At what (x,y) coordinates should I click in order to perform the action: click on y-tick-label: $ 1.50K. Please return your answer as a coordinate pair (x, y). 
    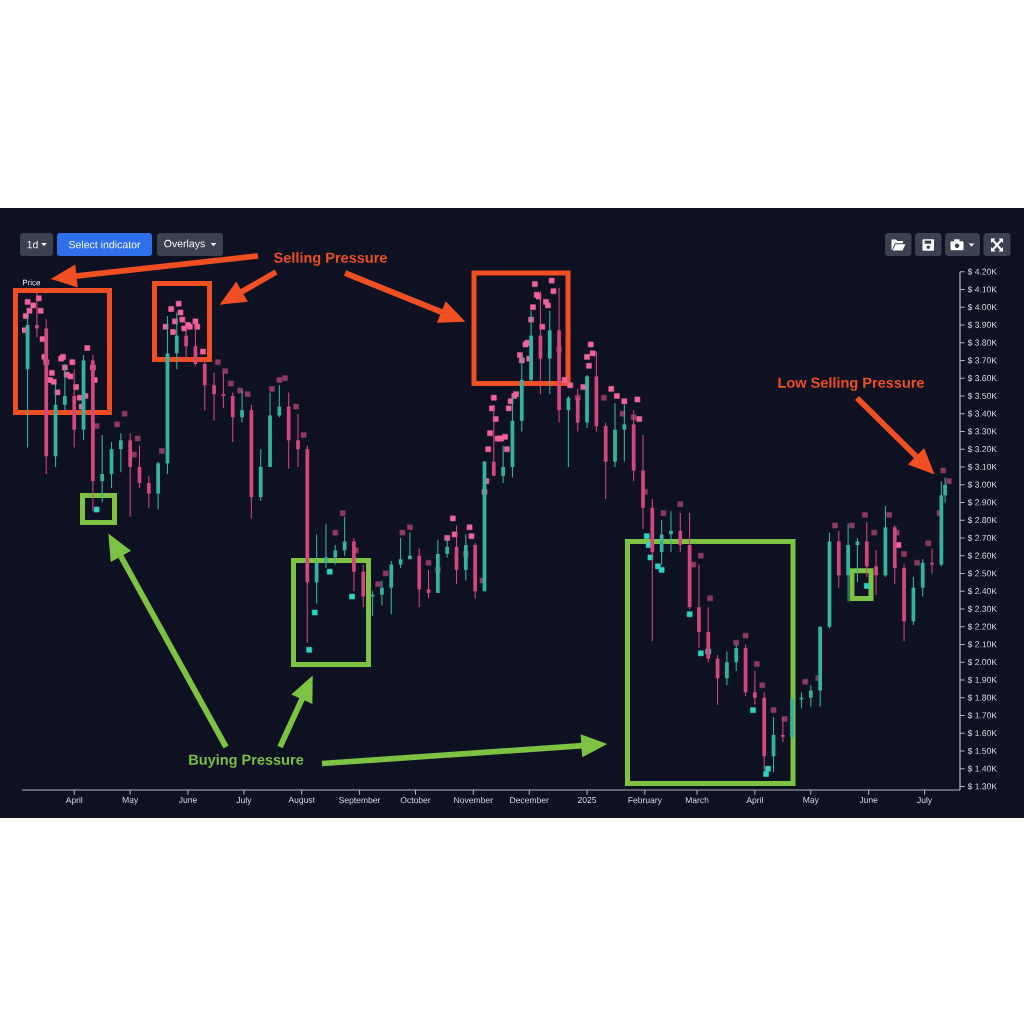
    Looking at the image, I should click on (982, 751).